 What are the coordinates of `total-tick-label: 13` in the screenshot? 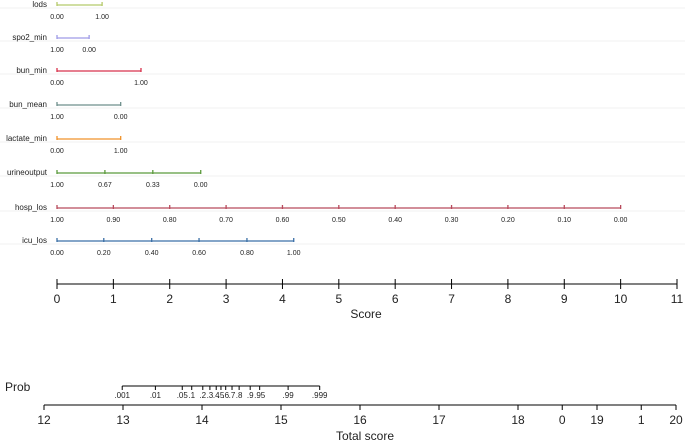 It's located at (123, 420).